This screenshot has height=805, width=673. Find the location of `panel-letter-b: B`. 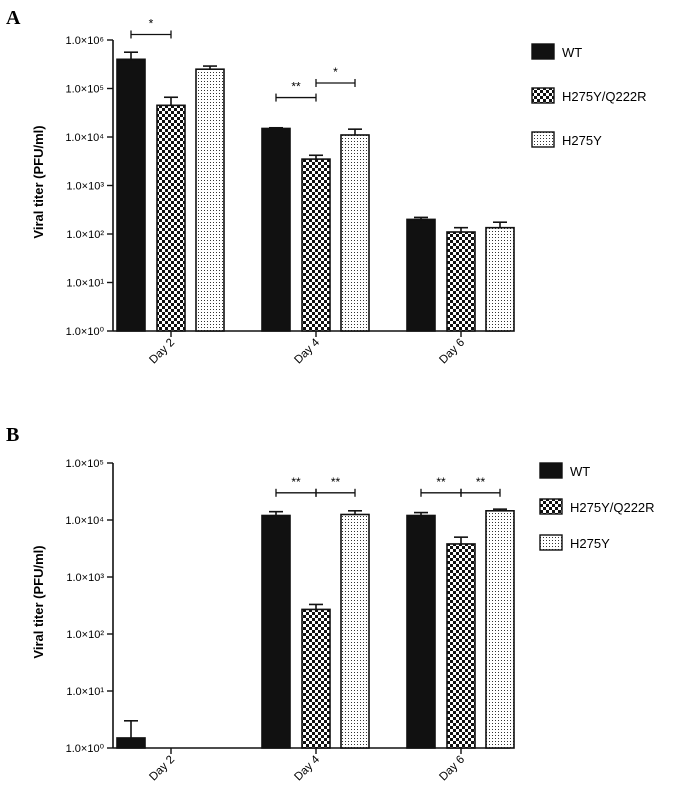

panel-letter-b: B is located at coordinates (12, 435).